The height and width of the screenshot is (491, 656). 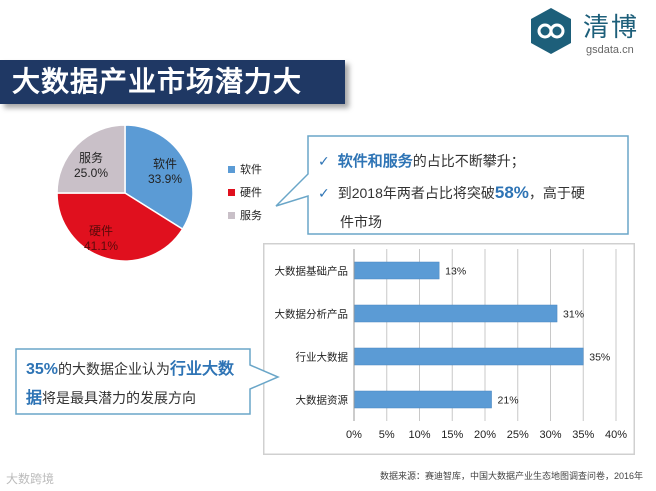 I want to click on legend-item-software: 软件, so click(x=245, y=170).